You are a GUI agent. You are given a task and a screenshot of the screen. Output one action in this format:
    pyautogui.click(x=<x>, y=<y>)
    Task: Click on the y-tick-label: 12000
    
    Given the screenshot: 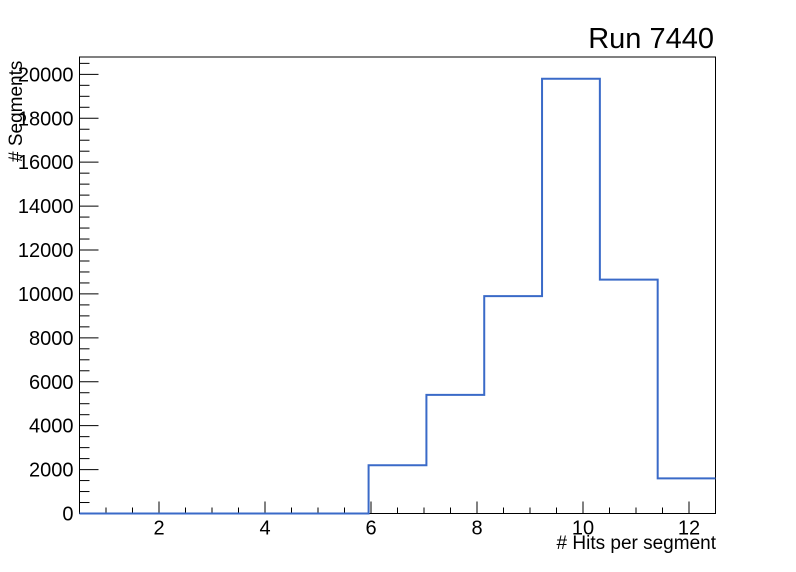 What is the action you would take?
    pyautogui.click(x=46, y=251)
    